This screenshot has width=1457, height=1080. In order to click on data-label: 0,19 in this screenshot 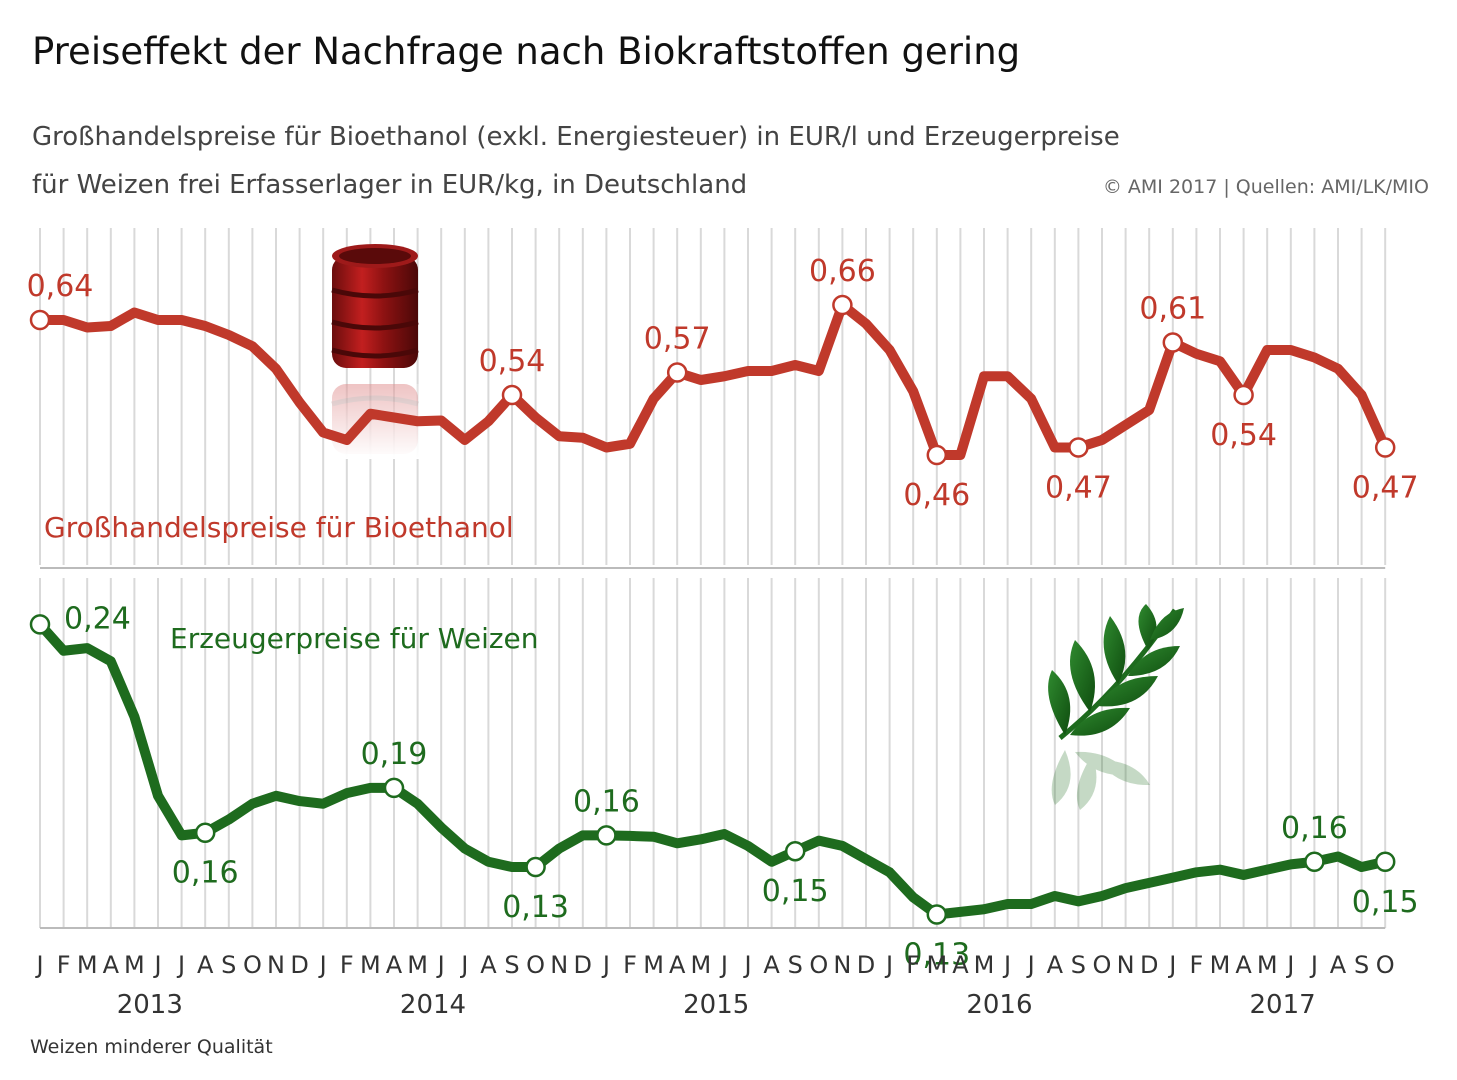, I will do `click(394, 754)`.